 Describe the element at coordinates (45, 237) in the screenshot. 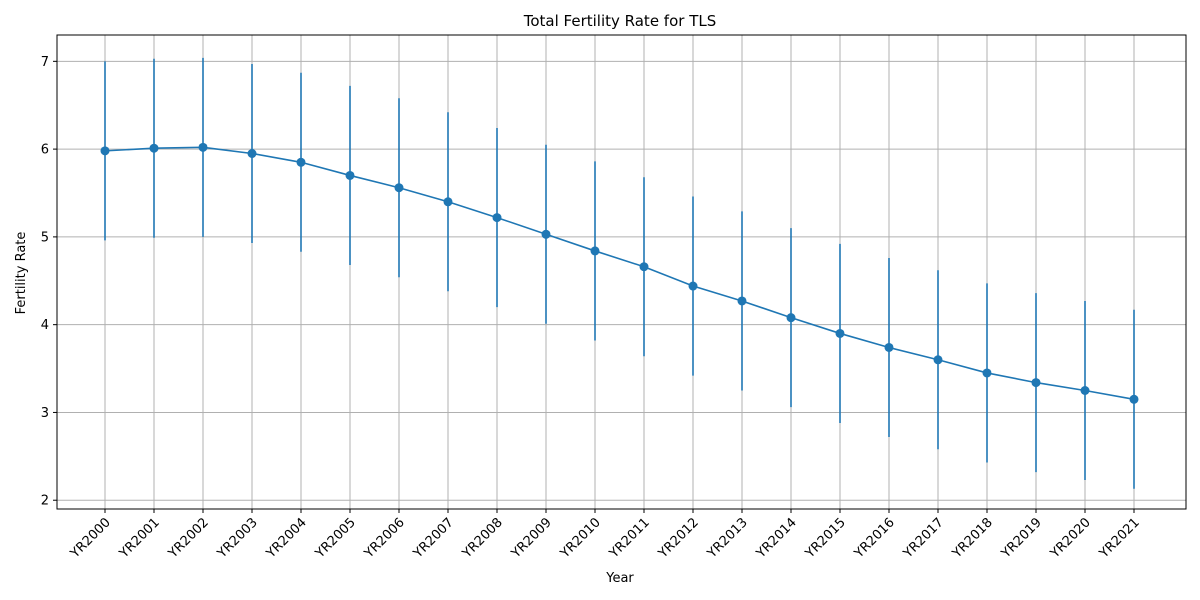

I see `y-tick-label: 5` at that location.